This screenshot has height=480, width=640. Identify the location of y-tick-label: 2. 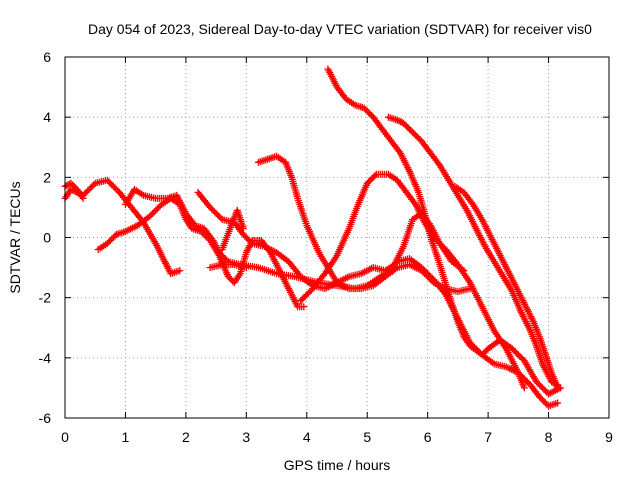
(47, 177).